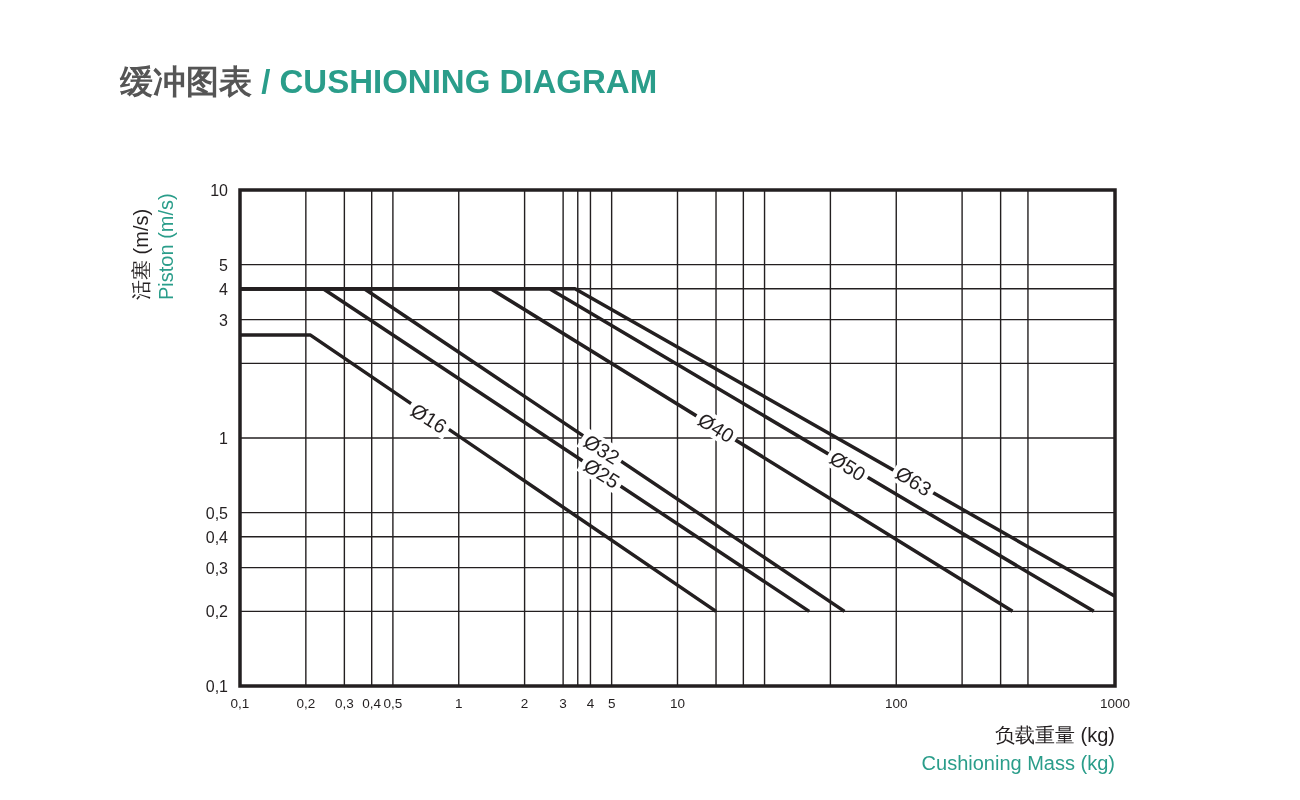 This screenshot has width=1300, height=800. What do you see at coordinates (716, 428) in the screenshot?
I see `annotation: Ø40` at bounding box center [716, 428].